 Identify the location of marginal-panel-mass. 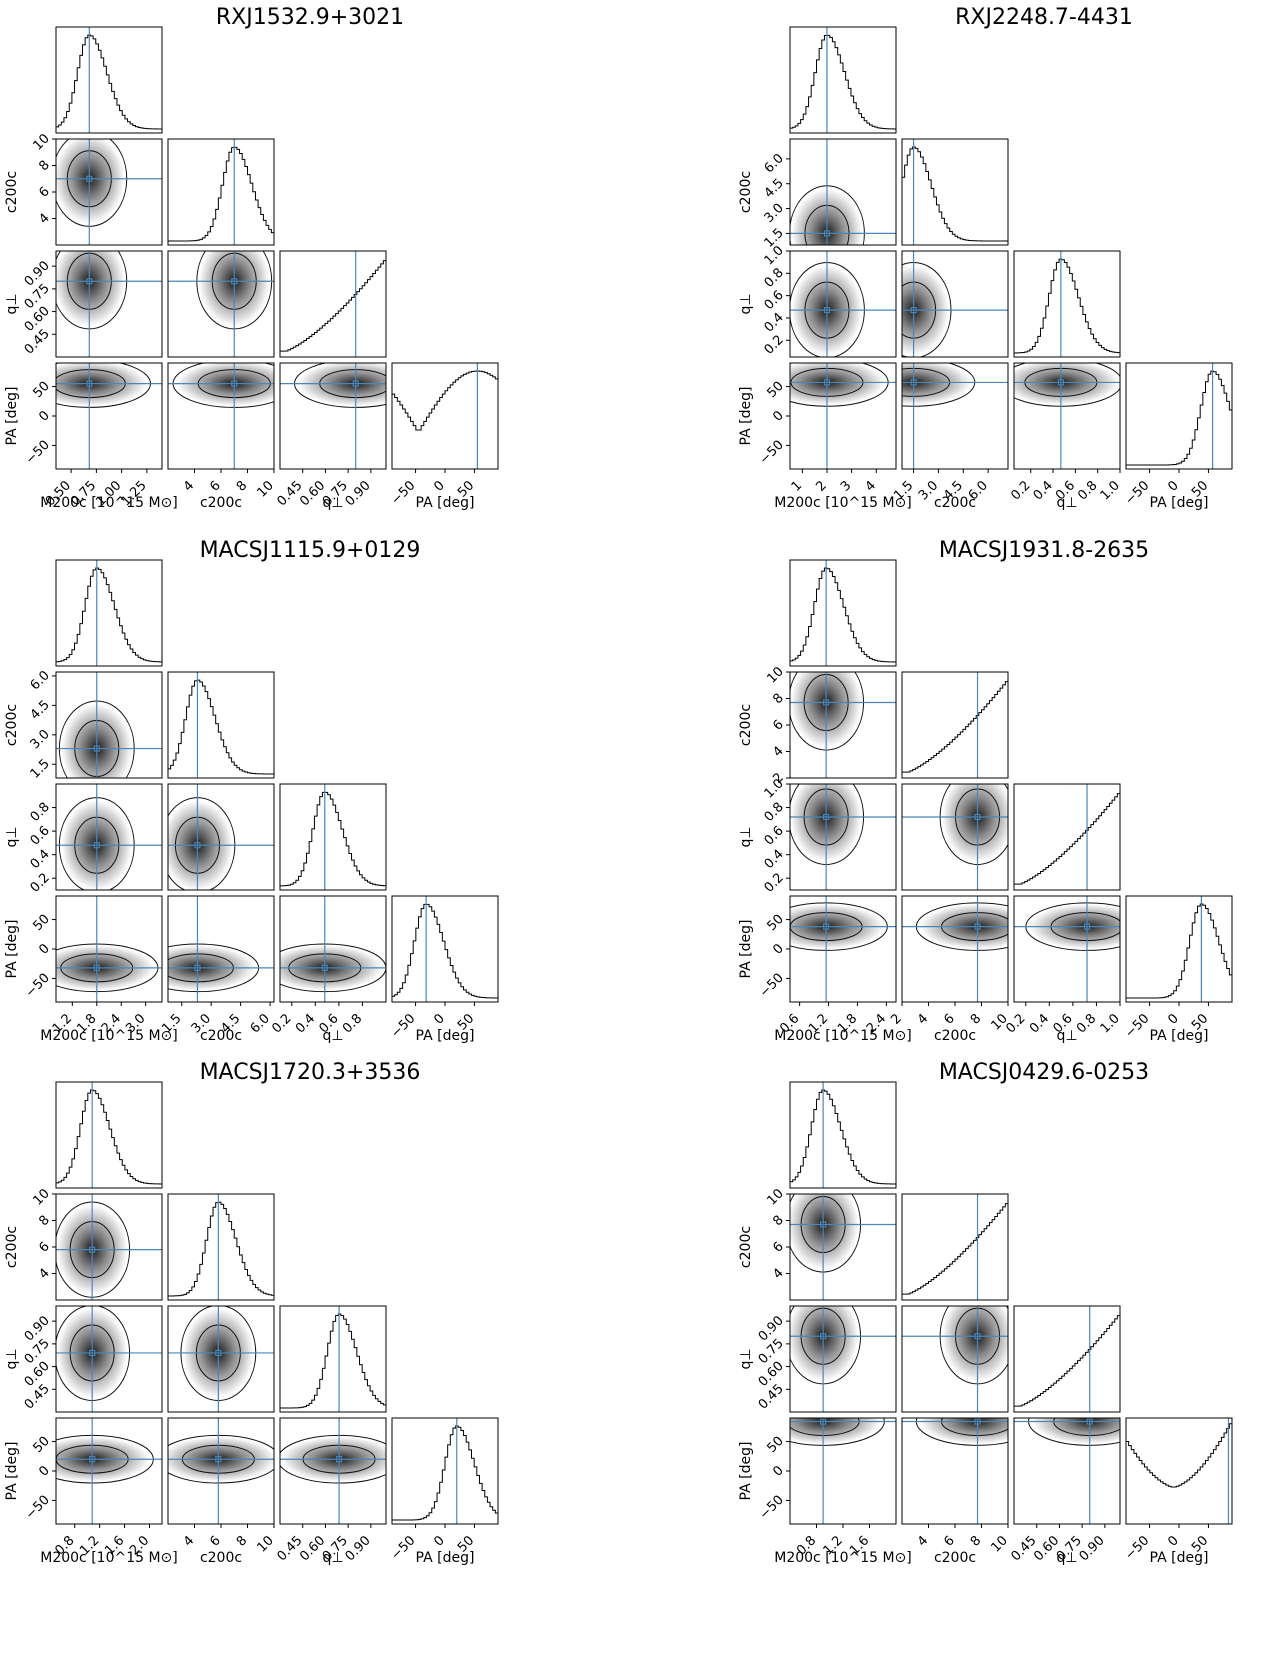
(109, 80).